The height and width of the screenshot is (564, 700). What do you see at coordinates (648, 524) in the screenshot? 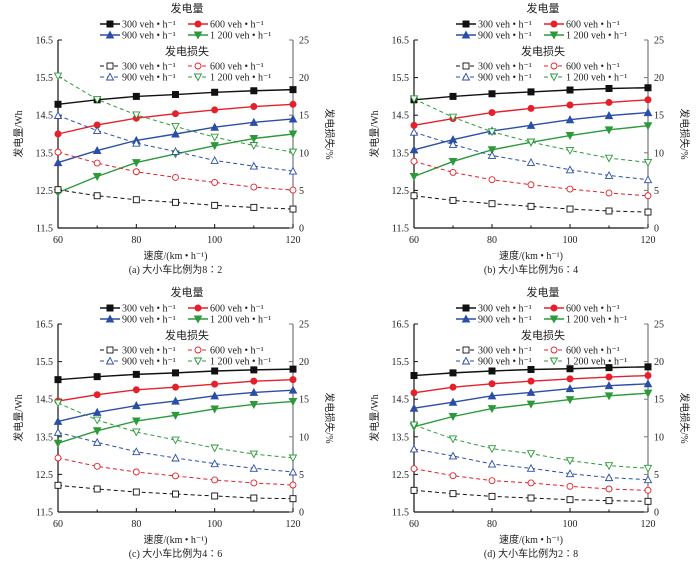
I see `x-tick-label: 120` at bounding box center [648, 524].